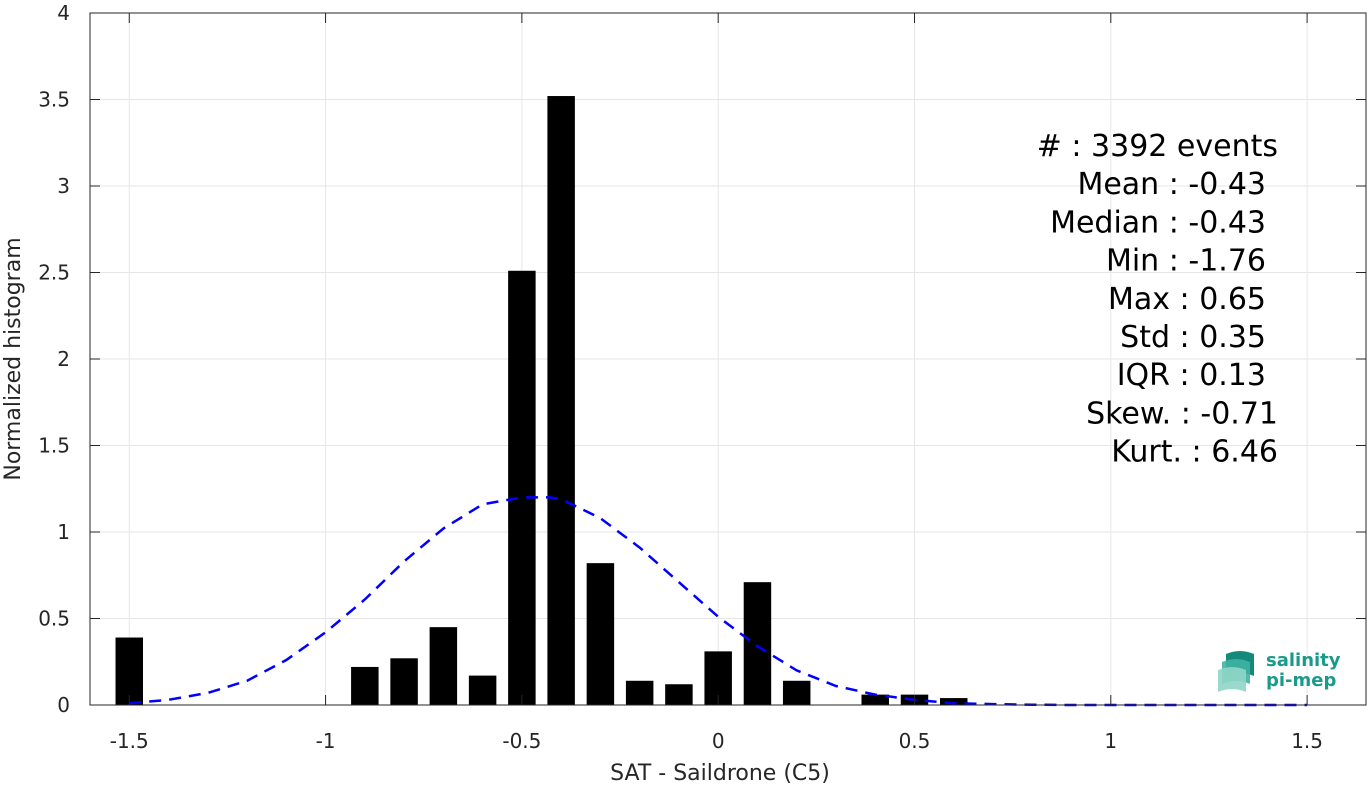  What do you see at coordinates (54, 619) in the screenshot?
I see `y-tick-label: 0.5` at bounding box center [54, 619].